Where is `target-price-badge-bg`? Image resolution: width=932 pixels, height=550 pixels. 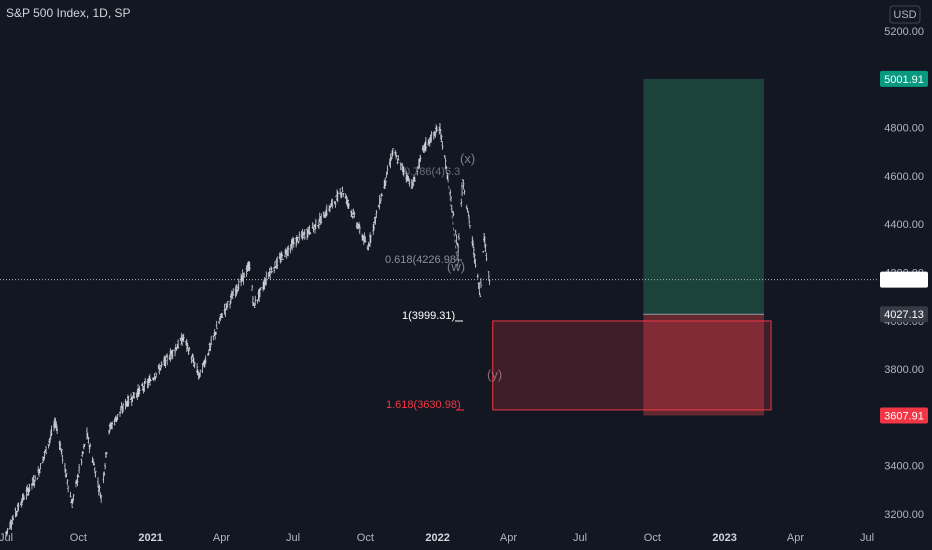 target-price-badge-bg is located at coordinates (904, 78).